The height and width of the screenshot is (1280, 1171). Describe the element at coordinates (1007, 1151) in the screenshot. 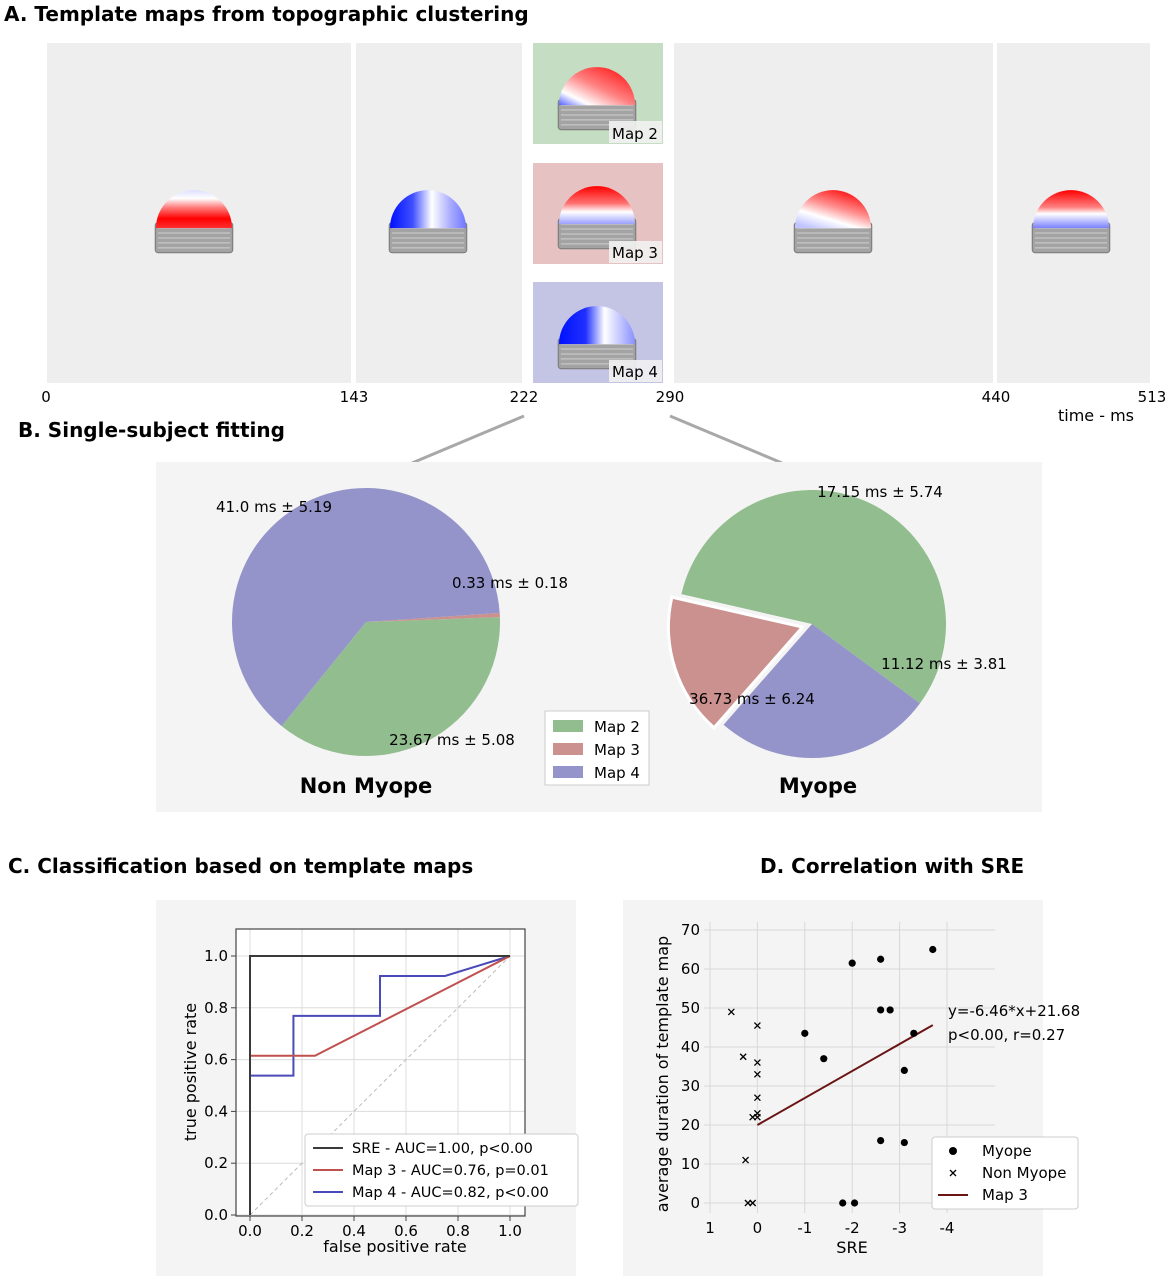

I see `scatter-legend-entry: Myope` at that location.